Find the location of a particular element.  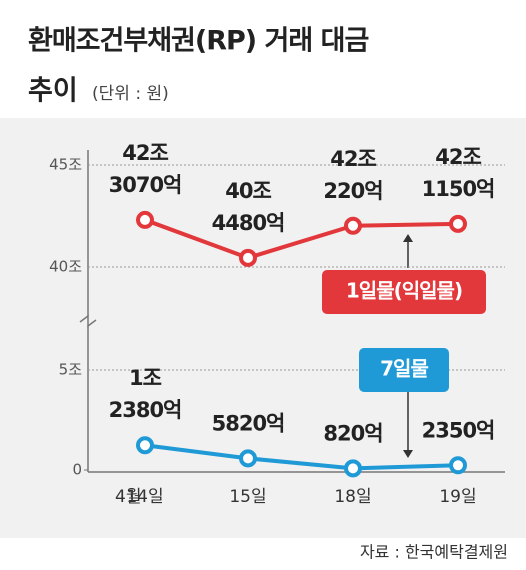

y-tick-label: 40조 is located at coordinates (65, 267).